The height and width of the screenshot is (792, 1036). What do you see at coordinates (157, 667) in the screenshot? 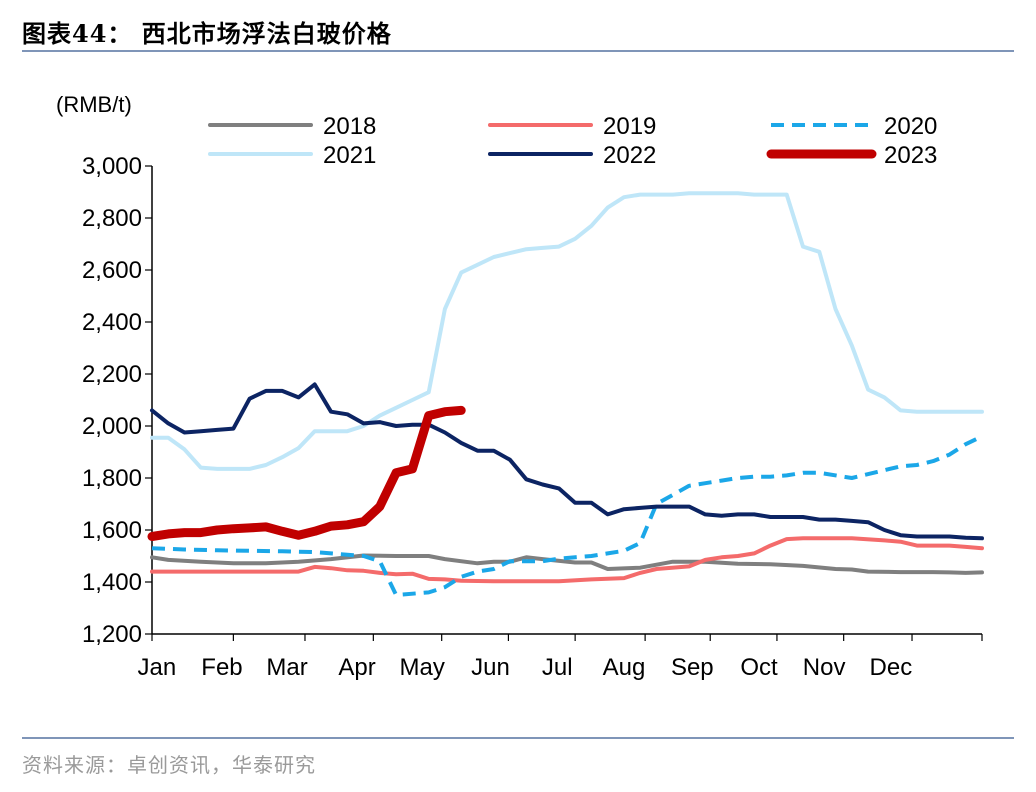
I see `x-tick-label: Jan` at bounding box center [157, 667].